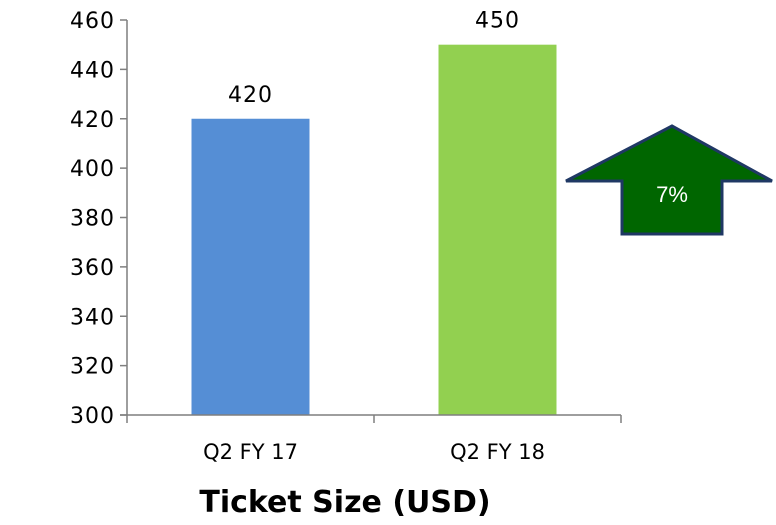  What do you see at coordinates (92, 169) in the screenshot?
I see `y-tick-label: 400` at bounding box center [92, 169].